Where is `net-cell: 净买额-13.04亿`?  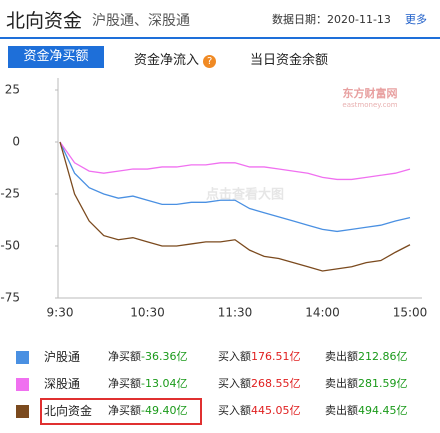 net-cell: 净买额-13.04亿 is located at coordinates (147, 384).